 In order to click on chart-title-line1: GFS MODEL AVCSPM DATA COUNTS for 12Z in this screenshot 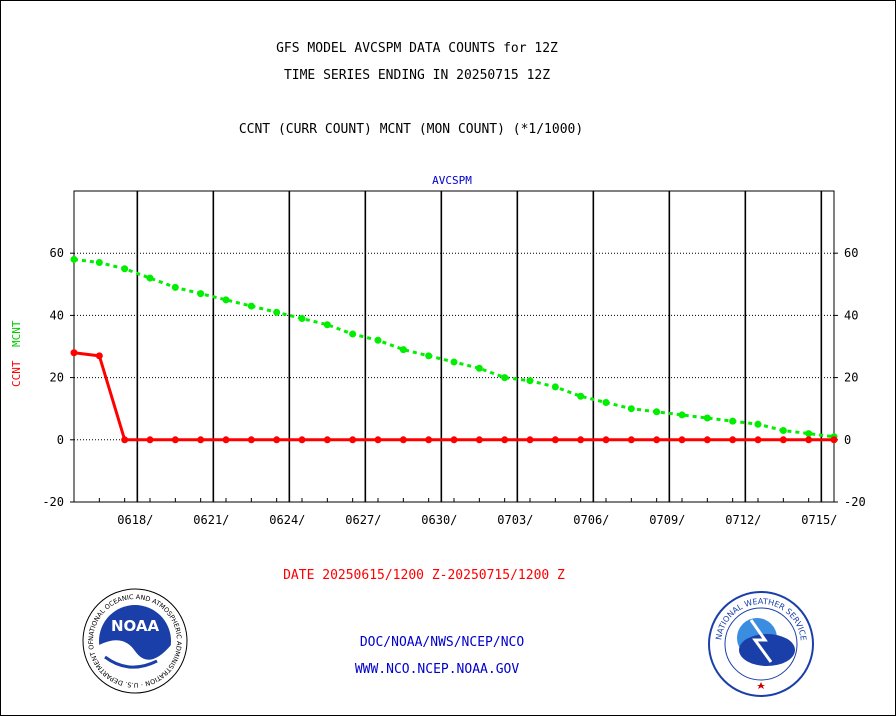, I will do `click(417, 48)`.